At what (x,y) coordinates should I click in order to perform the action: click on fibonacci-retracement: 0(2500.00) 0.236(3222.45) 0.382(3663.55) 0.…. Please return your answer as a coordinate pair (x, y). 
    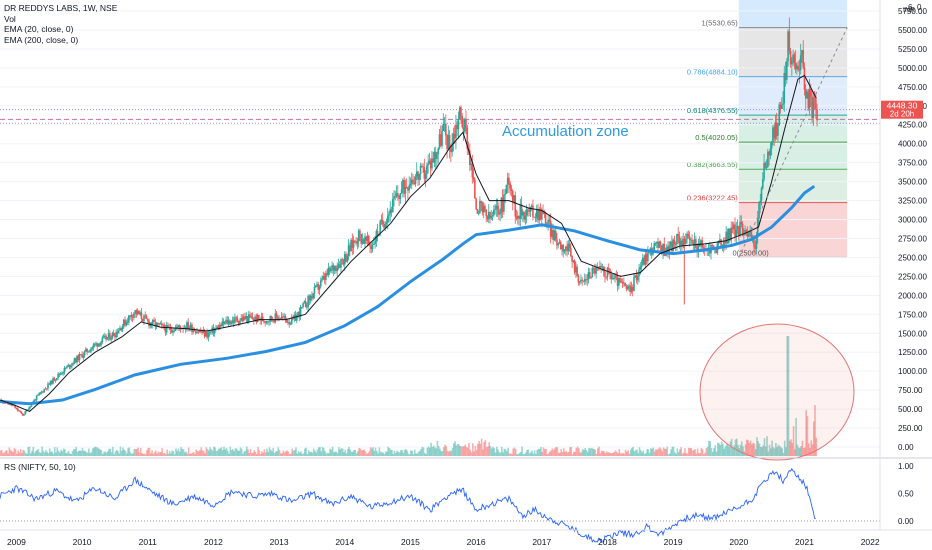
    Looking at the image, I should click on (767, 129).